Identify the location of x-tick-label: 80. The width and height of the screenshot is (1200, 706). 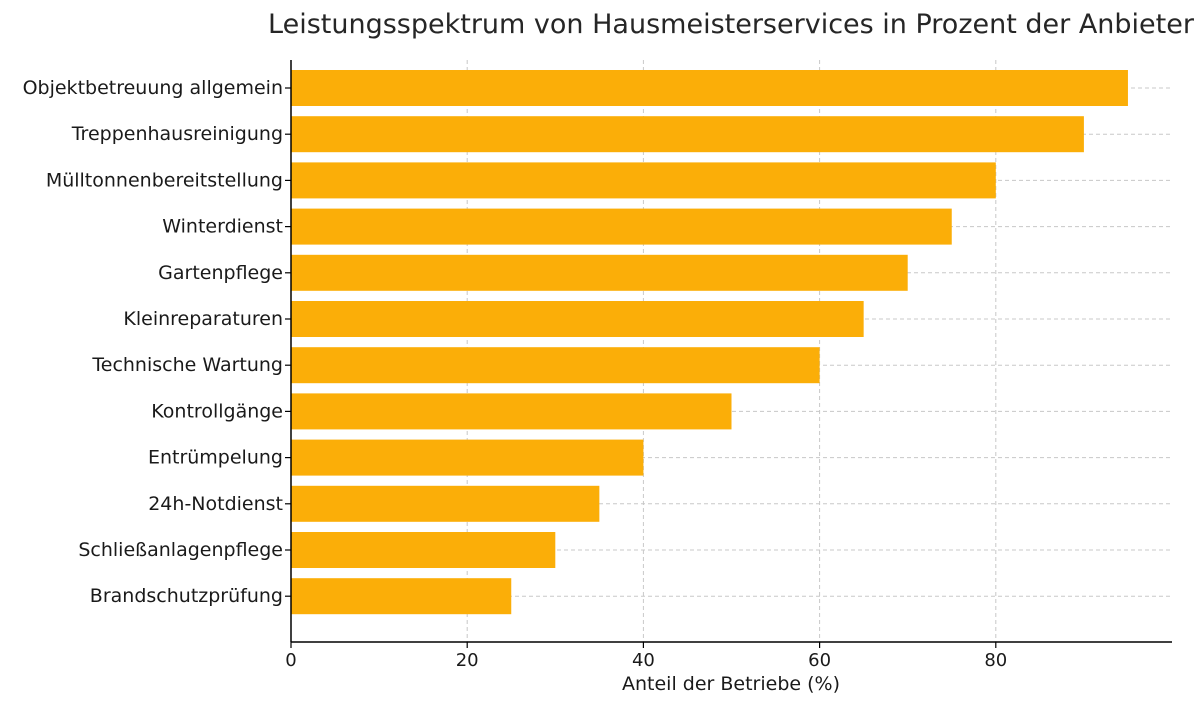
(995, 660).